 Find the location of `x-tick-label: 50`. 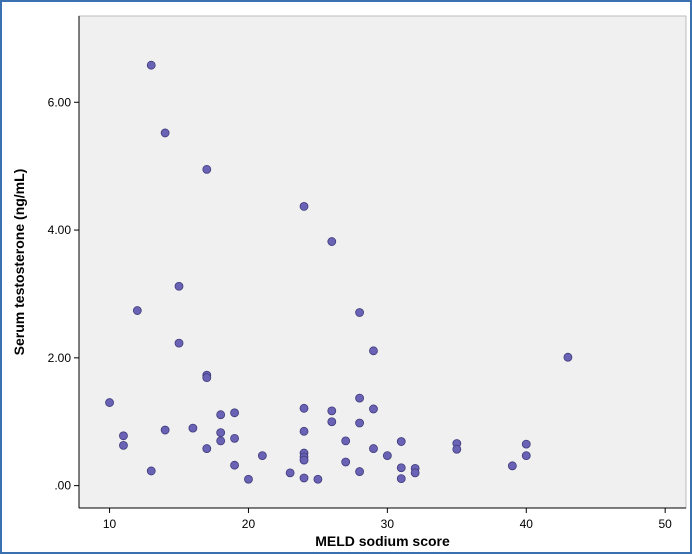

x-tick-label: 50 is located at coordinates (665, 524).